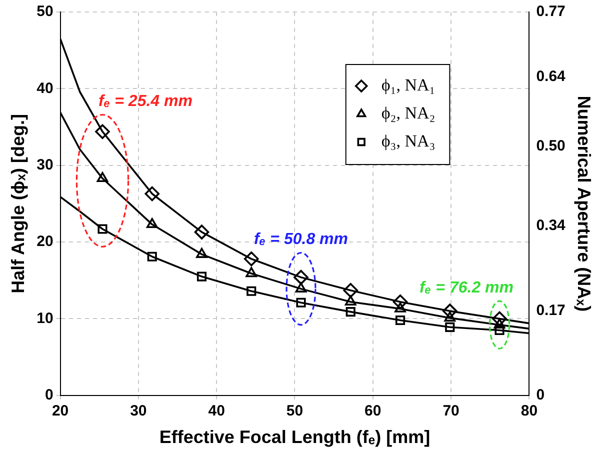  What do you see at coordinates (145, 101) in the screenshot?
I see `annotation: fₑ = 25.4 mm` at bounding box center [145, 101].